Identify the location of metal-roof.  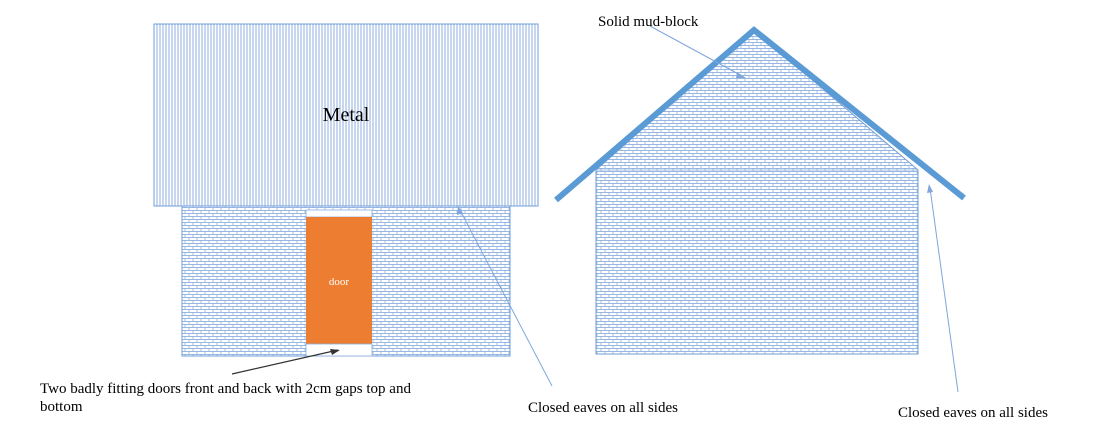
(346, 115).